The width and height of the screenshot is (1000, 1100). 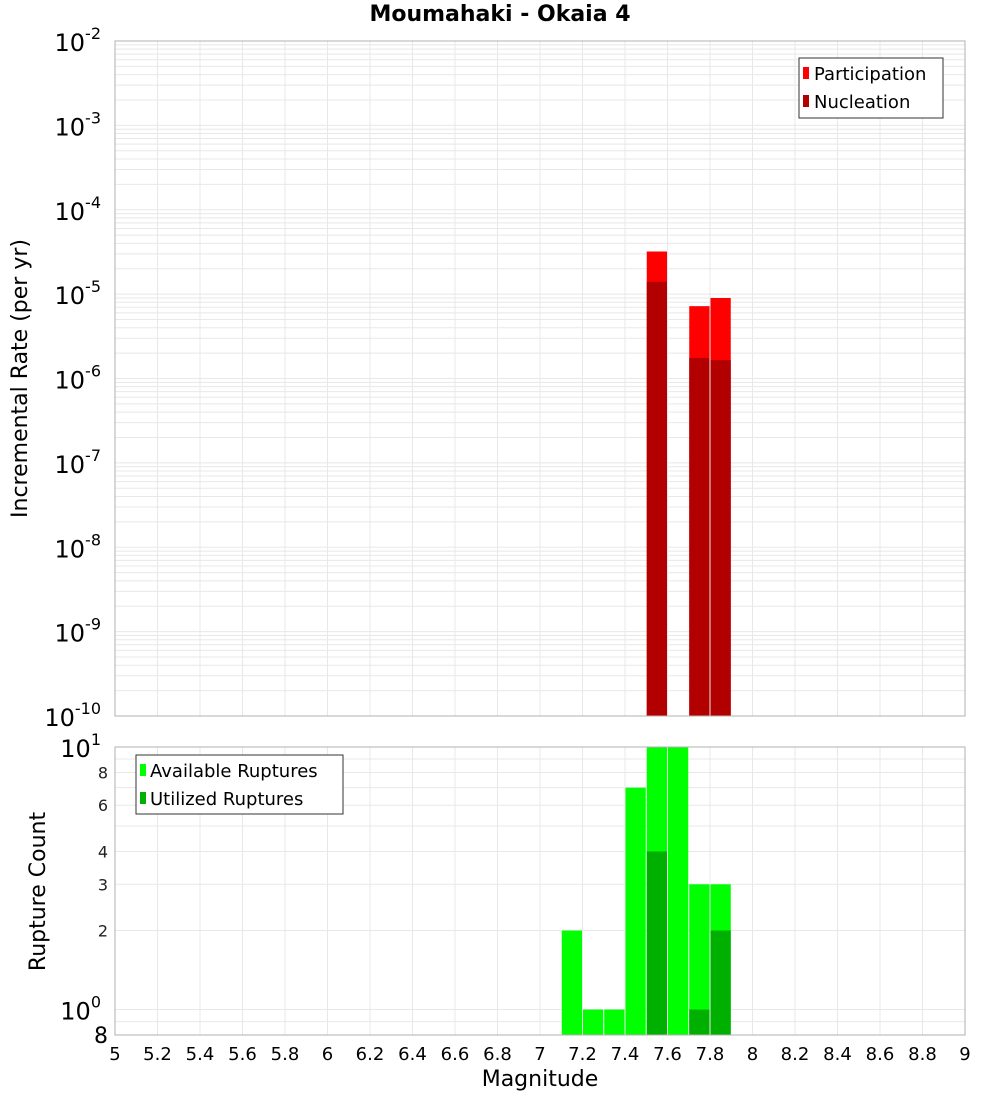 I want to click on x-tick-label: 7.8, so click(x=710, y=1054).